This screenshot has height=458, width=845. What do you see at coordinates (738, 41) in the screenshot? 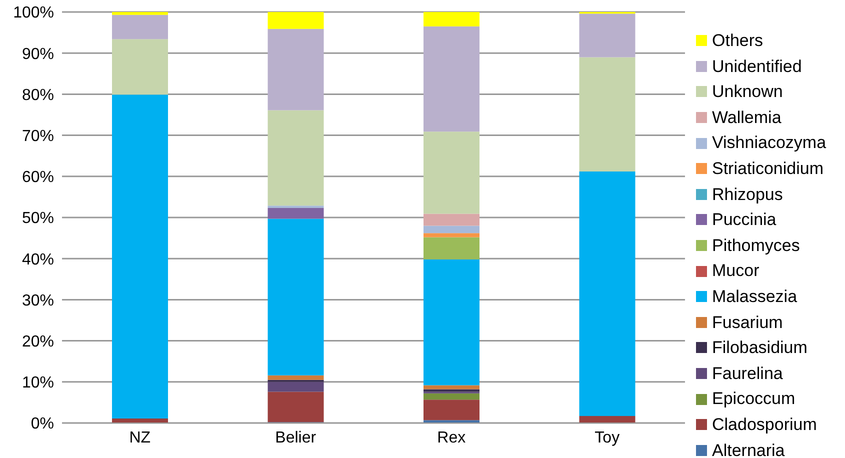
I see `legend-label: Others` at bounding box center [738, 41].